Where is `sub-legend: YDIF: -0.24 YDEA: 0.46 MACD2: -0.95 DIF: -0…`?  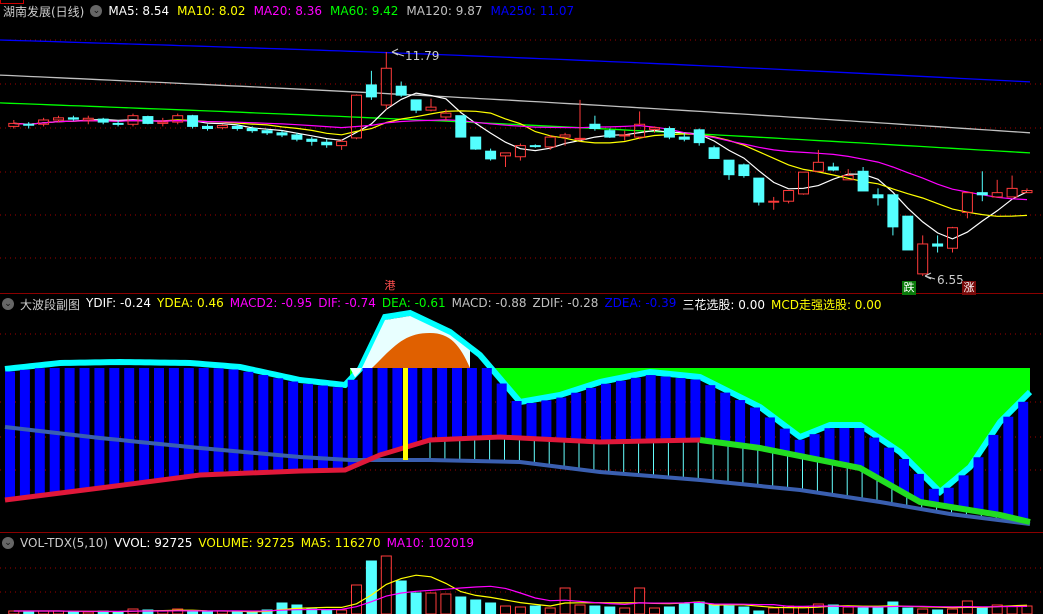
sub-legend: YDIF: -0.24 YDEA: 0.46 MACD2: -0.95 DIF: -0… is located at coordinates (484, 304).